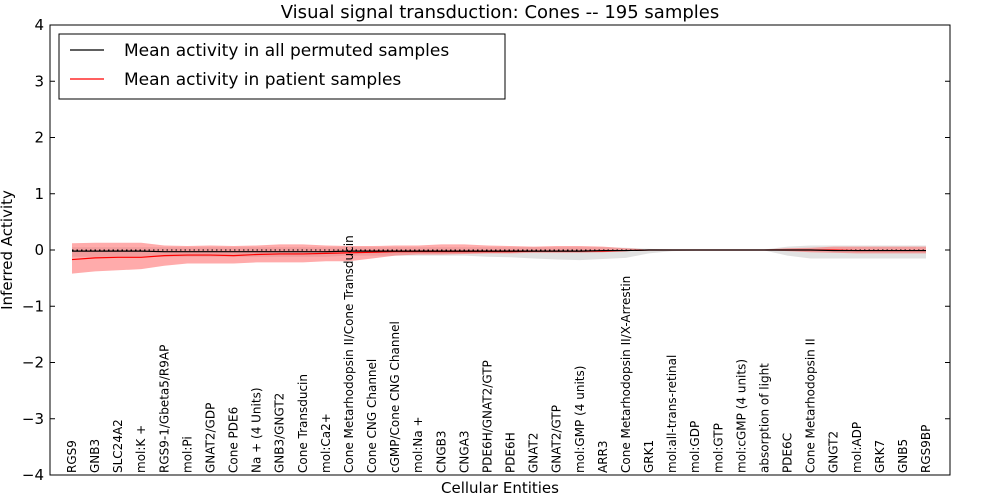 This screenshot has height=500, width=1000. Describe the element at coordinates (141, 449) in the screenshot. I see `x-tick-label: mol:K +` at that location.